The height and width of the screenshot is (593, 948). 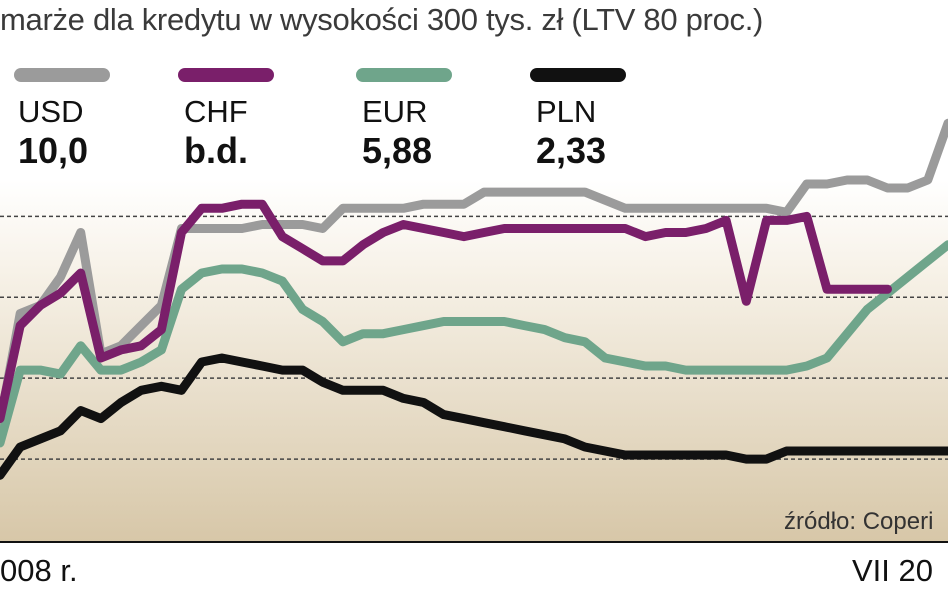 What do you see at coordinates (566, 111) in the screenshot?
I see `legend-name-pln: PLN` at bounding box center [566, 111].